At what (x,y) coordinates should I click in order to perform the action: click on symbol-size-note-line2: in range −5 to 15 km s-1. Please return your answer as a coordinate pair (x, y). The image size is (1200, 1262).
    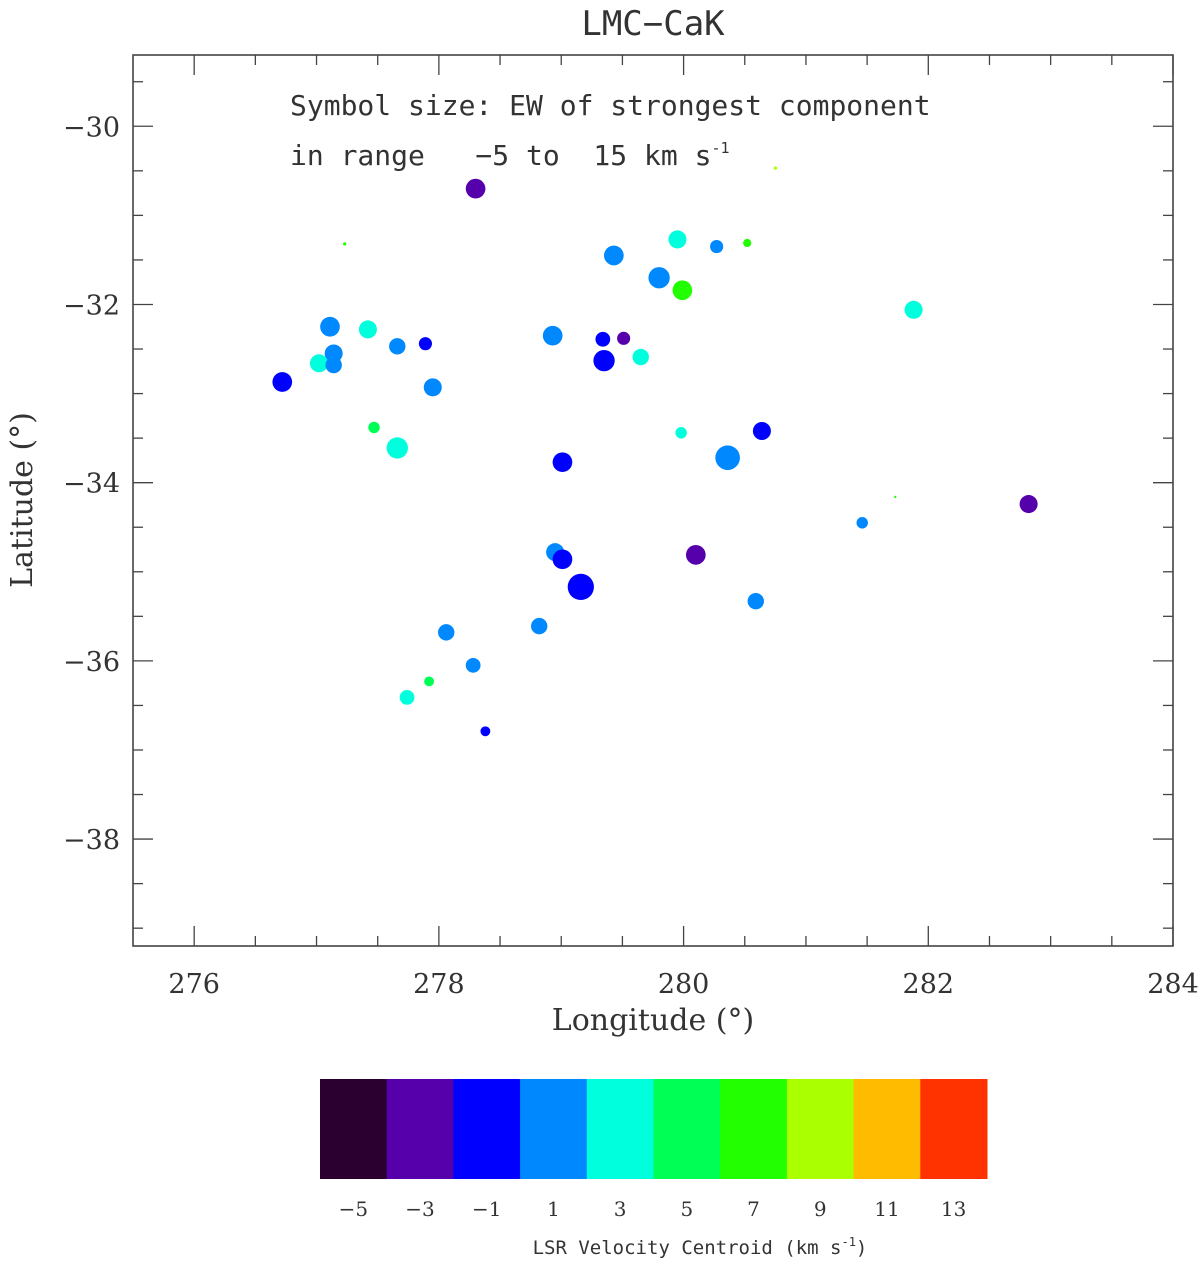
    Looking at the image, I should click on (510, 155).